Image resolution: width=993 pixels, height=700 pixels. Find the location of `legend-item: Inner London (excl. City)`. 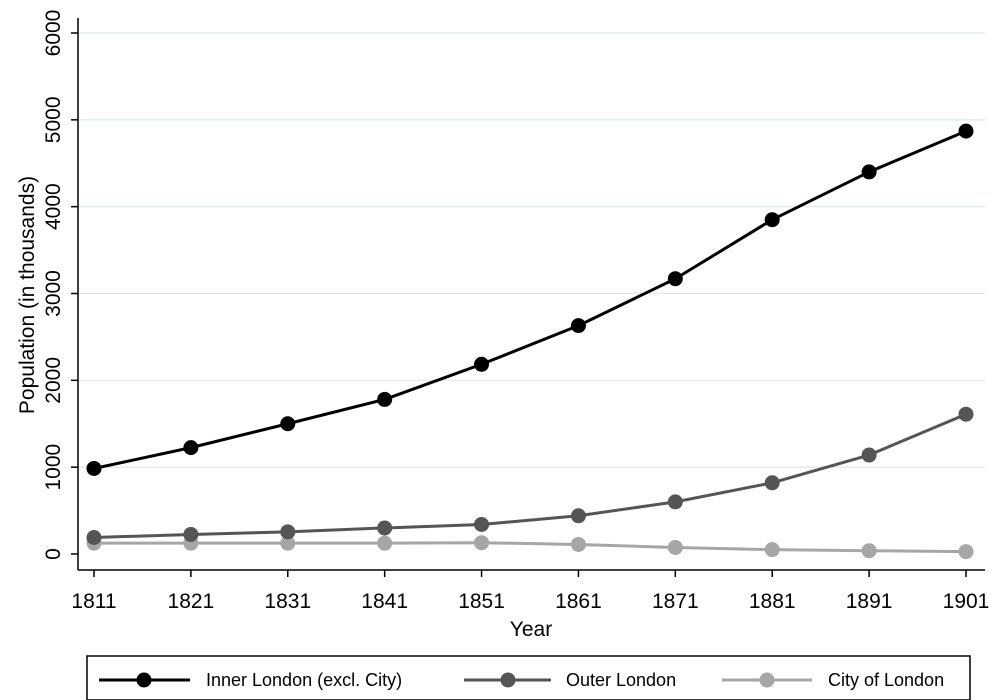

legend-item: Inner London (excl. City) is located at coordinates (250, 680).